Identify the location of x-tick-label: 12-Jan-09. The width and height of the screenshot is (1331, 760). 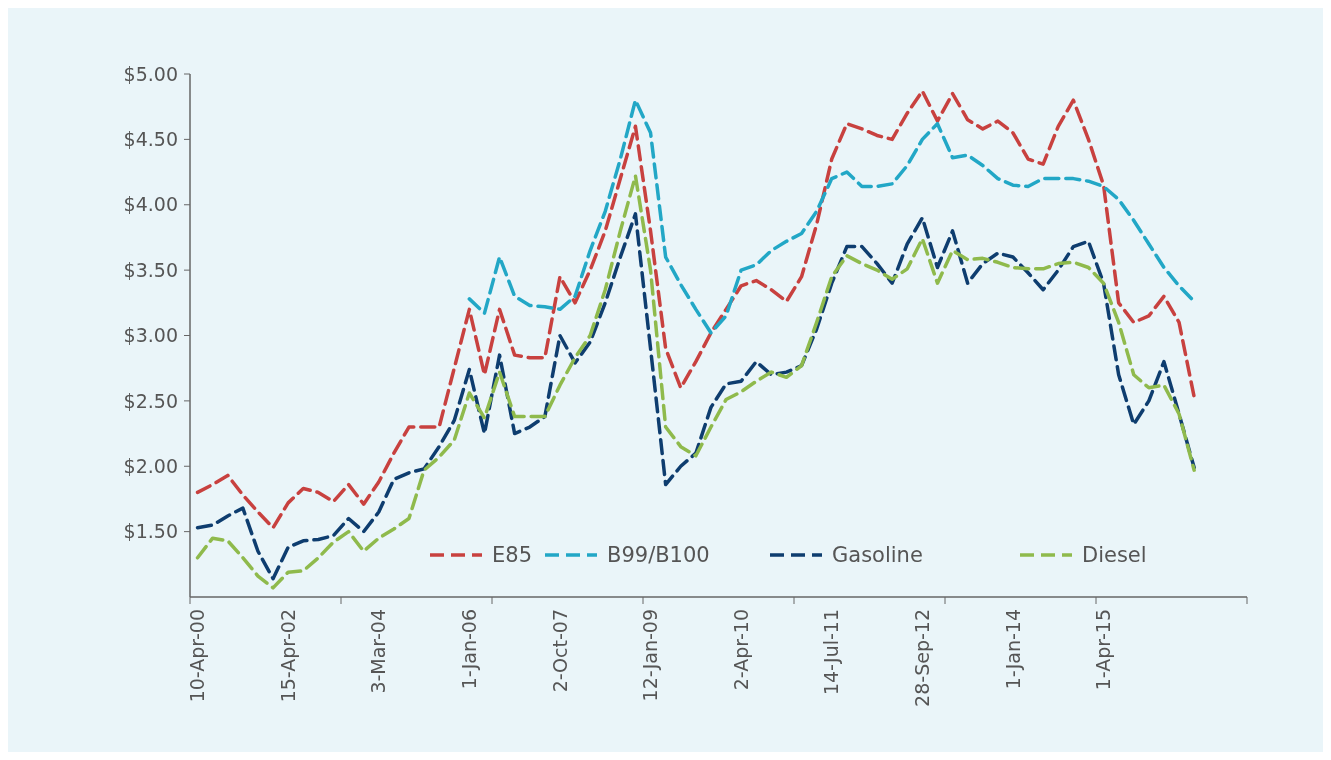
(650, 655).